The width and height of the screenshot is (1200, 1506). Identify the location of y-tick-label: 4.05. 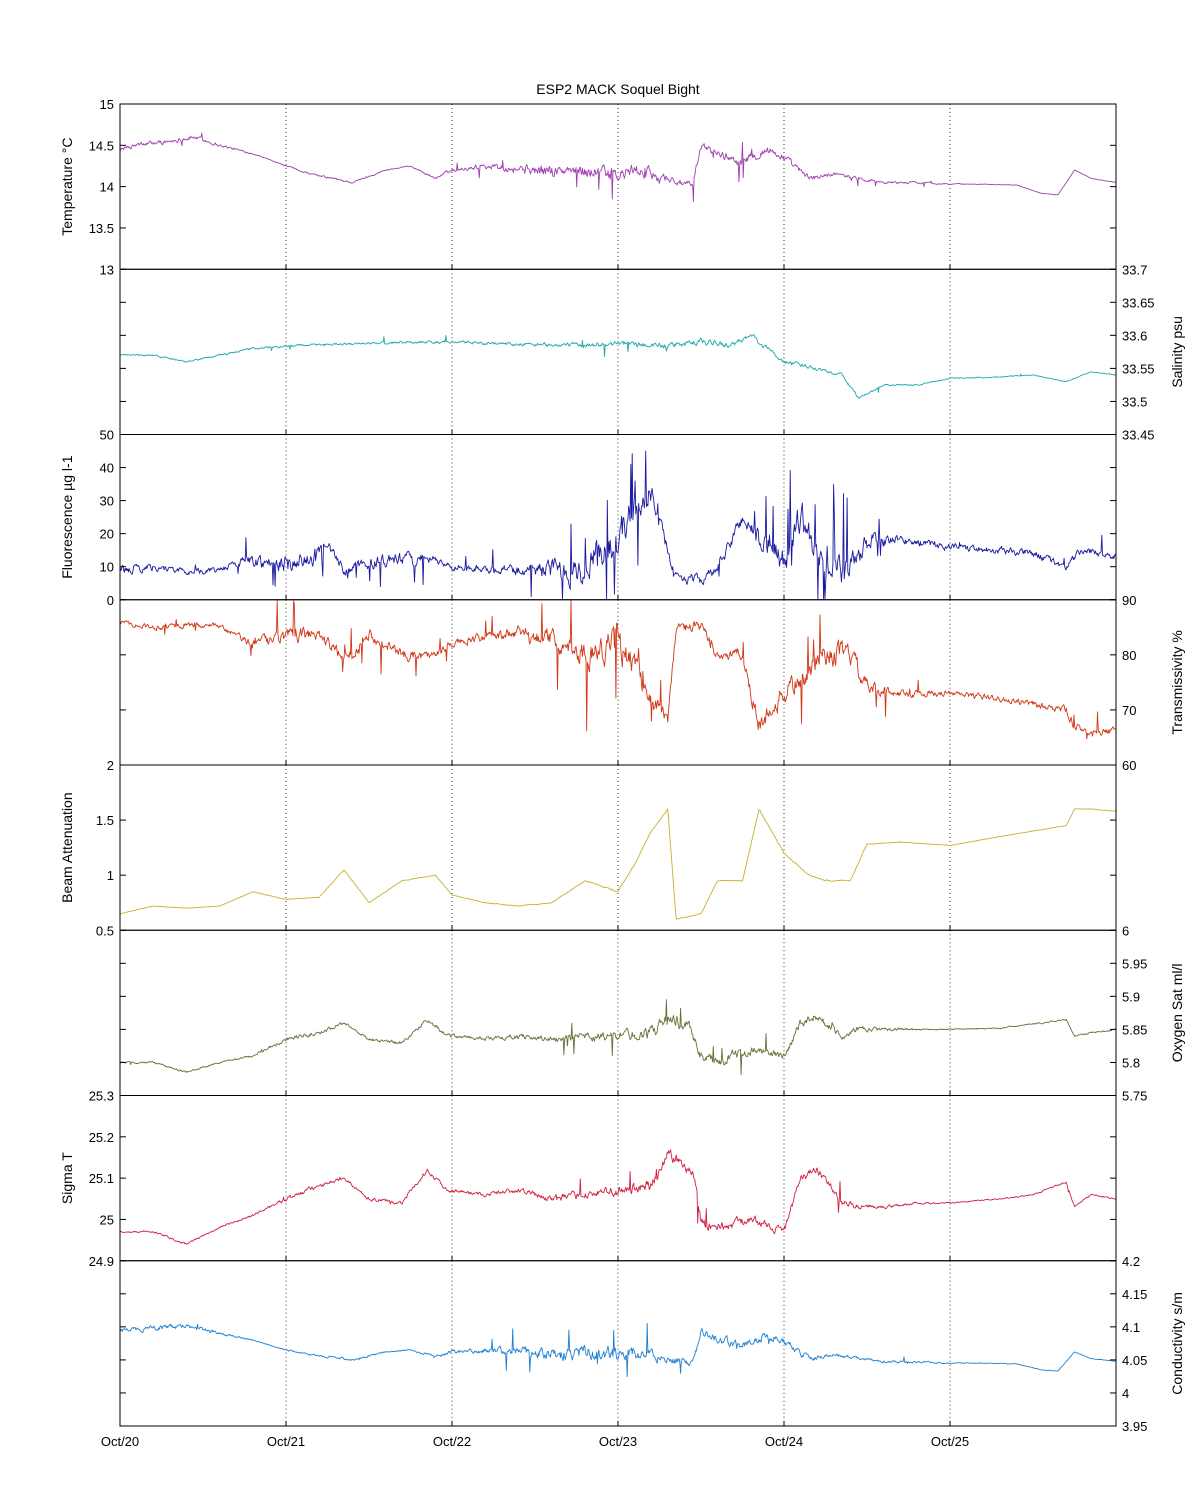
(1134, 1360).